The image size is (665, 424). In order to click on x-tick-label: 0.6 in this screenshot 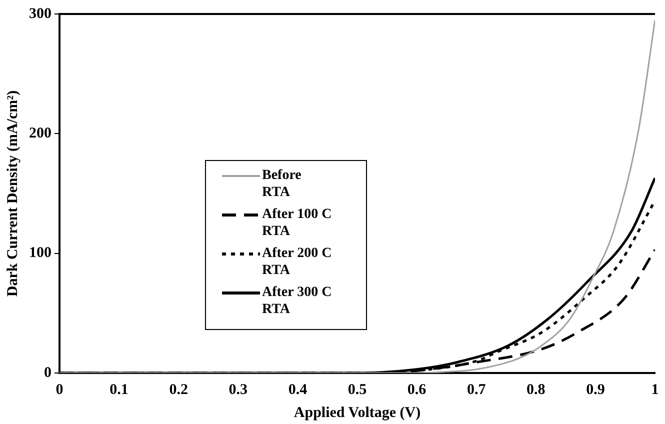, I will do `click(417, 390)`.